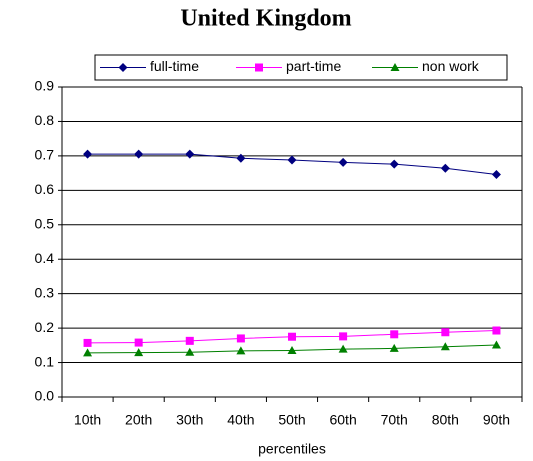  Describe the element at coordinates (394, 420) in the screenshot. I see `x-tick-label: 70th` at that location.